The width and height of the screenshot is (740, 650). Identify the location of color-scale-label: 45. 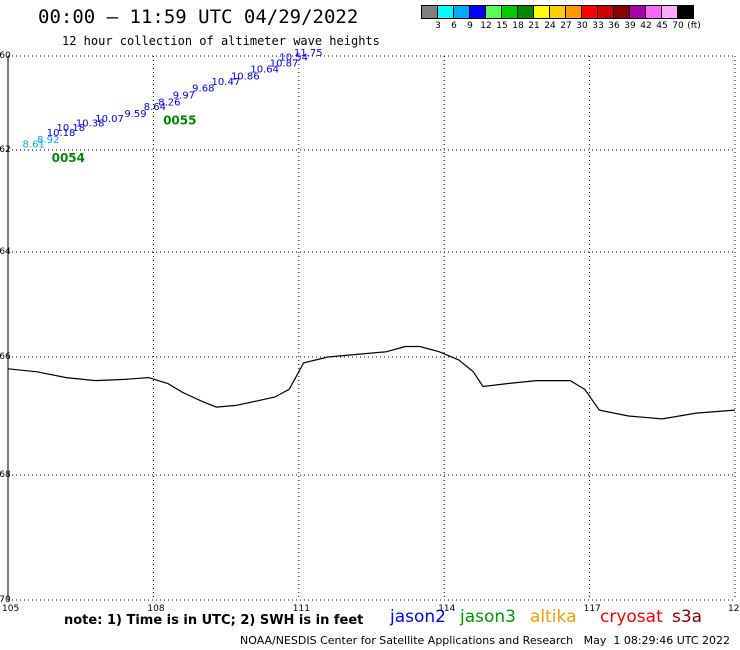
(662, 26).